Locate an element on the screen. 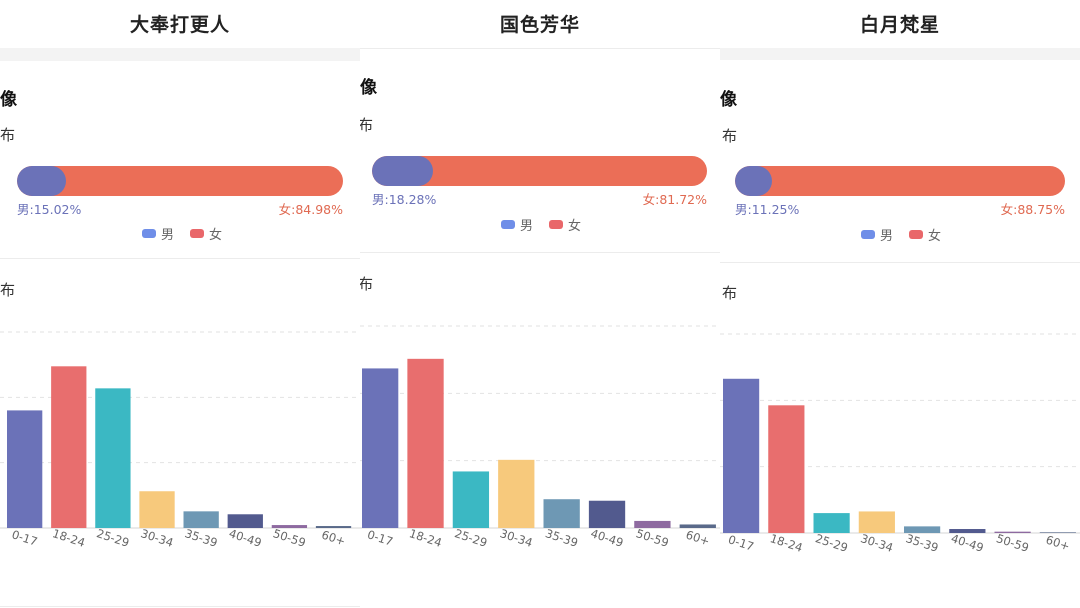  age-subheading: 分布 is located at coordinates (8, 290).